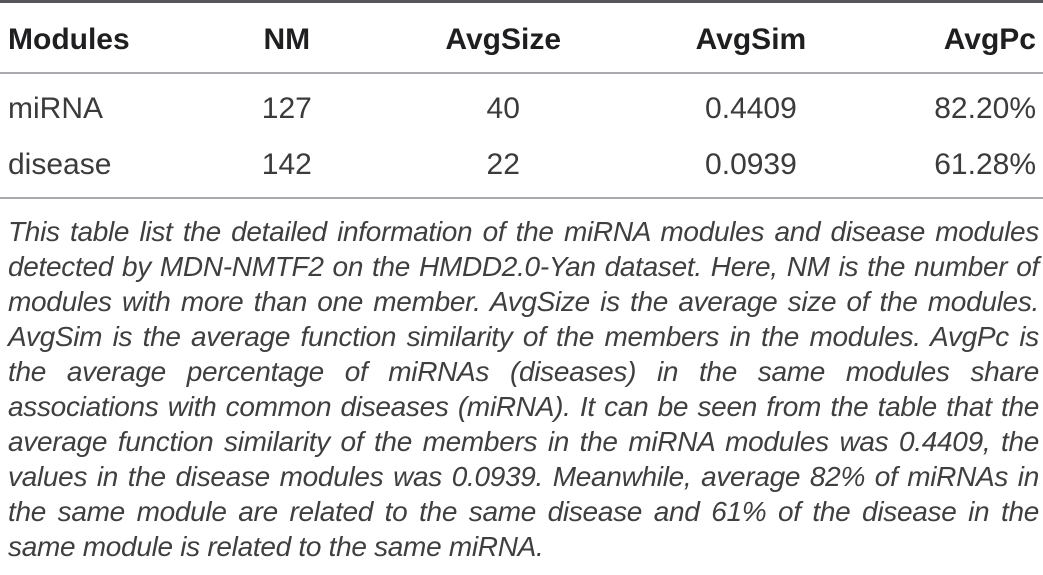 The width and height of the screenshot is (1043, 575). What do you see at coordinates (89, 168) in the screenshot?
I see `cell-disease-module: disease` at bounding box center [89, 168].